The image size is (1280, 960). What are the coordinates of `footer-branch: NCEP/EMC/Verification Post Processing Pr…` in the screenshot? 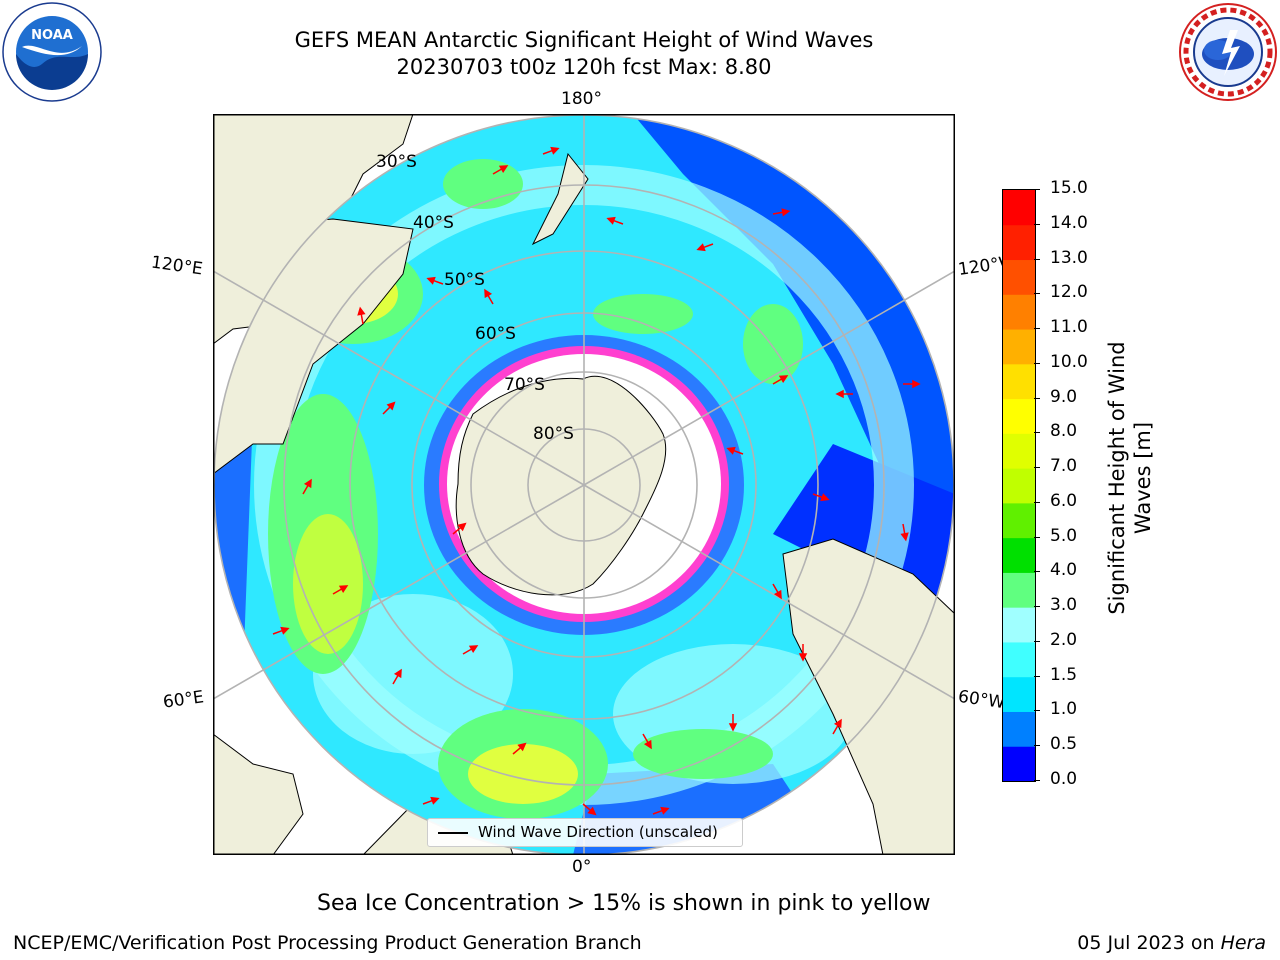 It's located at (327, 943).